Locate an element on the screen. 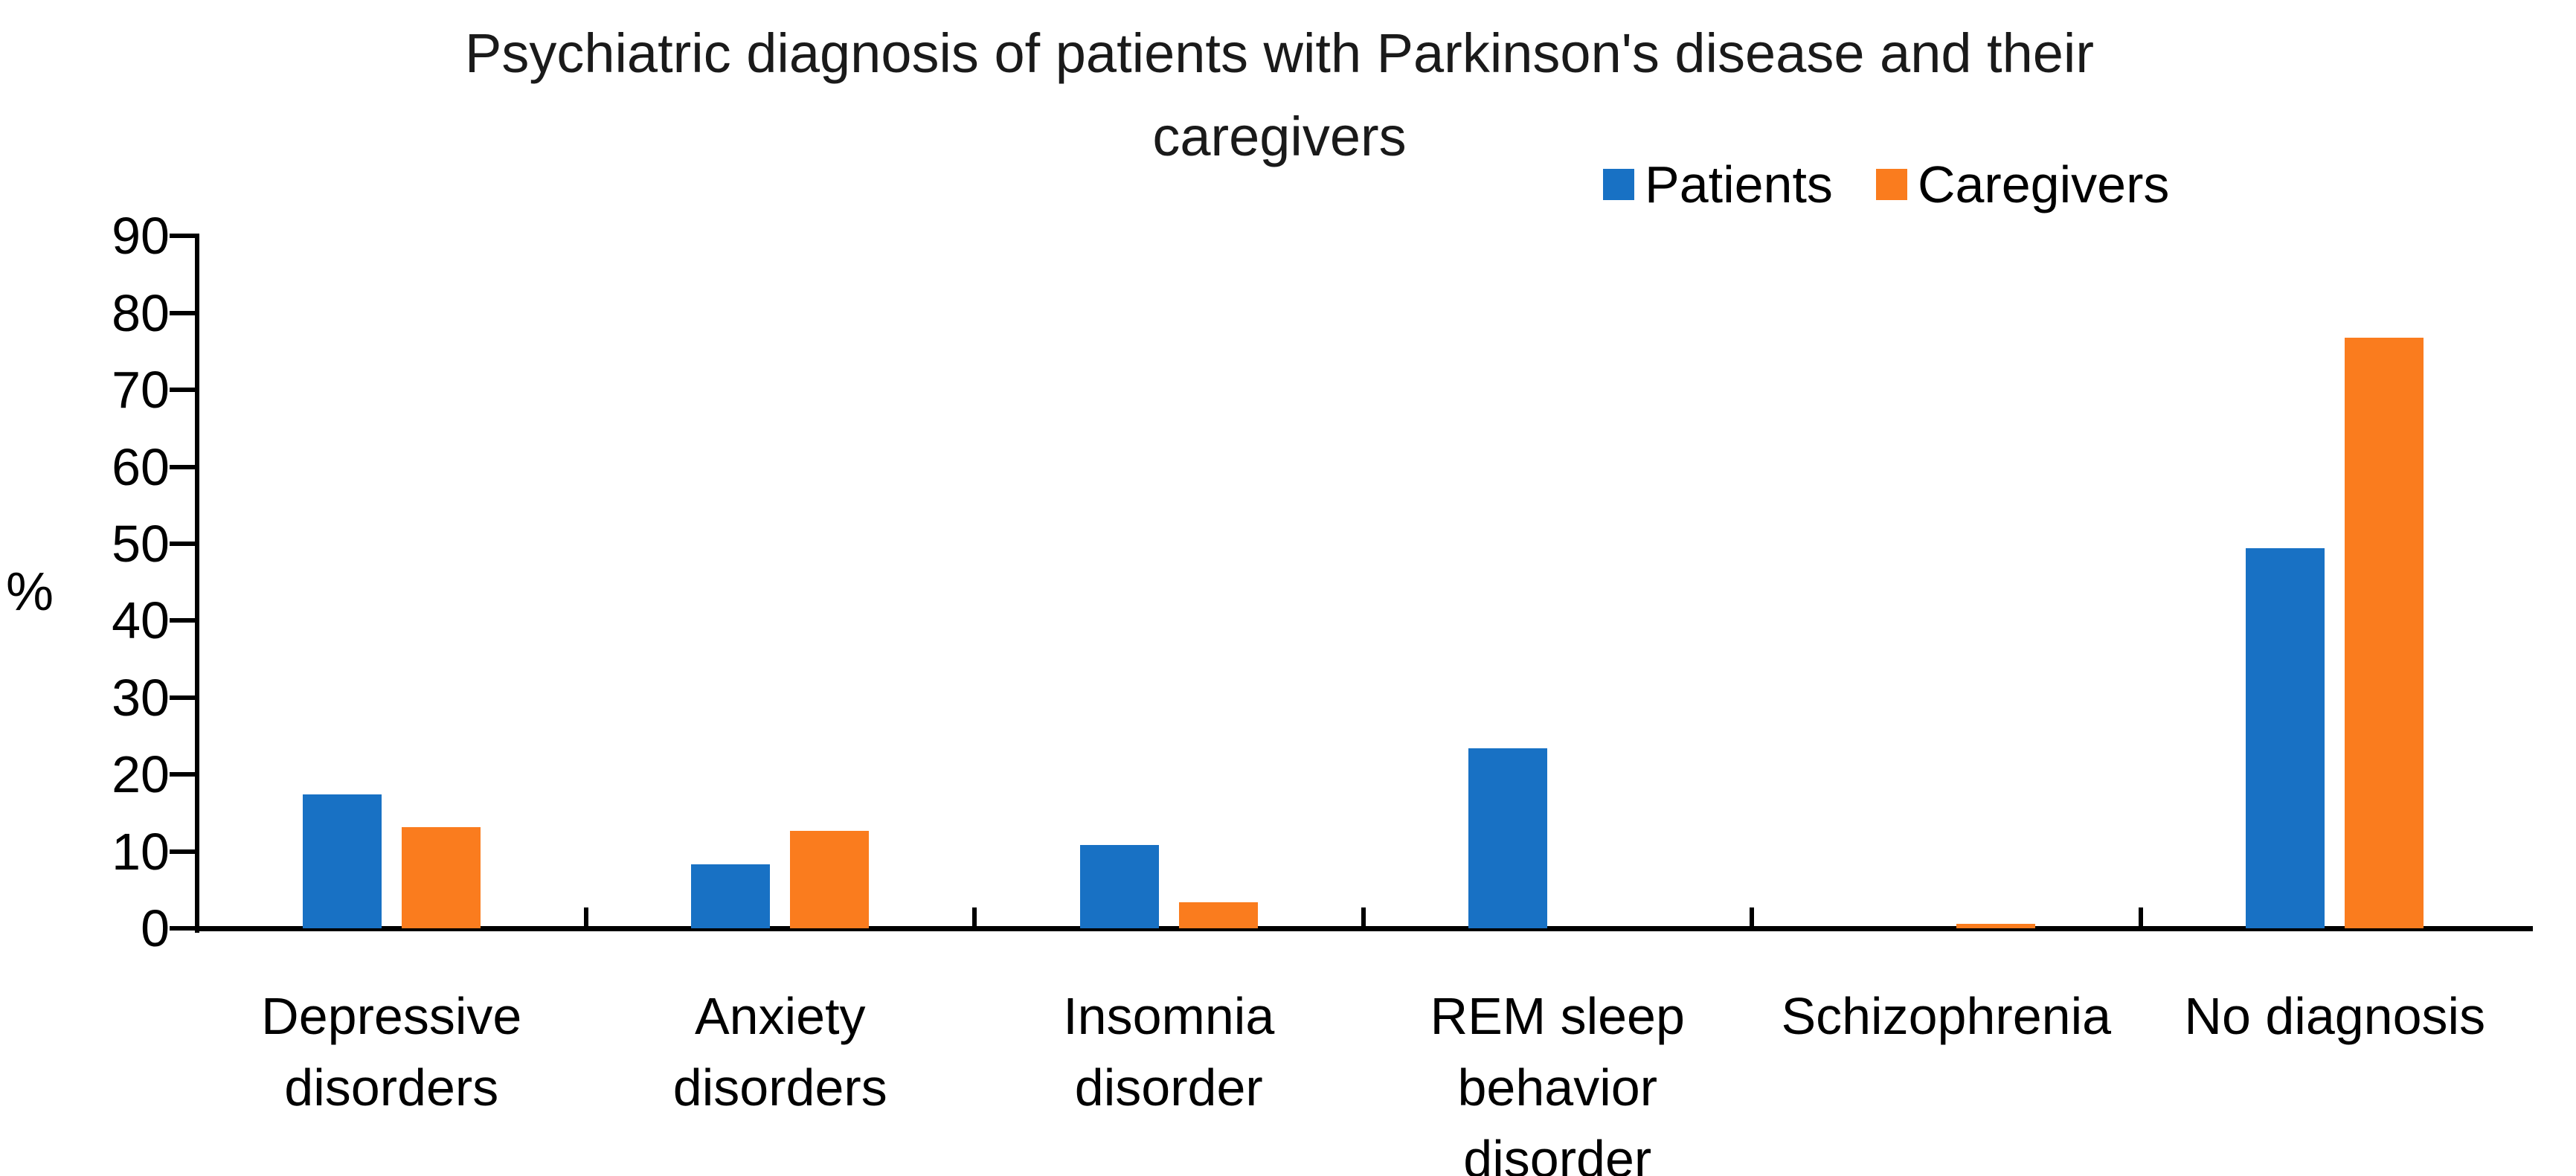 This screenshot has width=2576, height=1176. legend-label-patients: Patients is located at coordinates (1739, 184).